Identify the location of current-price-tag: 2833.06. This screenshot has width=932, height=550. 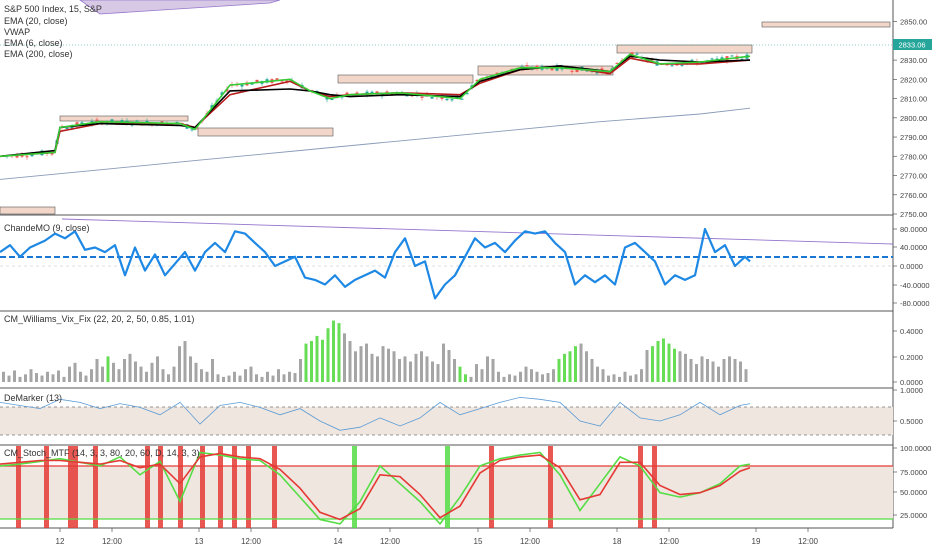
(912, 44).